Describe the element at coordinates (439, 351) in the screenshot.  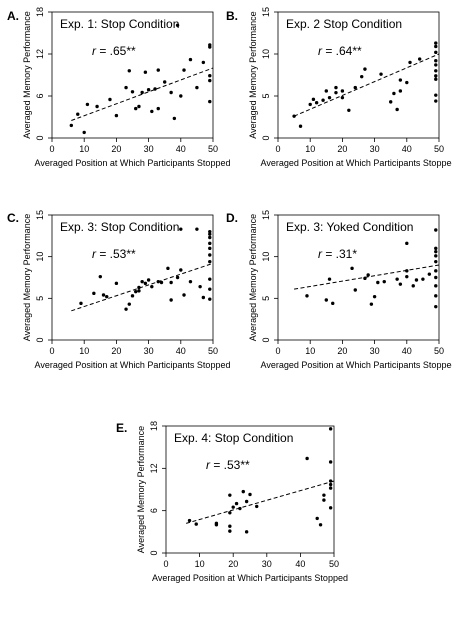
I see `x-tick-label: 50` at that location.